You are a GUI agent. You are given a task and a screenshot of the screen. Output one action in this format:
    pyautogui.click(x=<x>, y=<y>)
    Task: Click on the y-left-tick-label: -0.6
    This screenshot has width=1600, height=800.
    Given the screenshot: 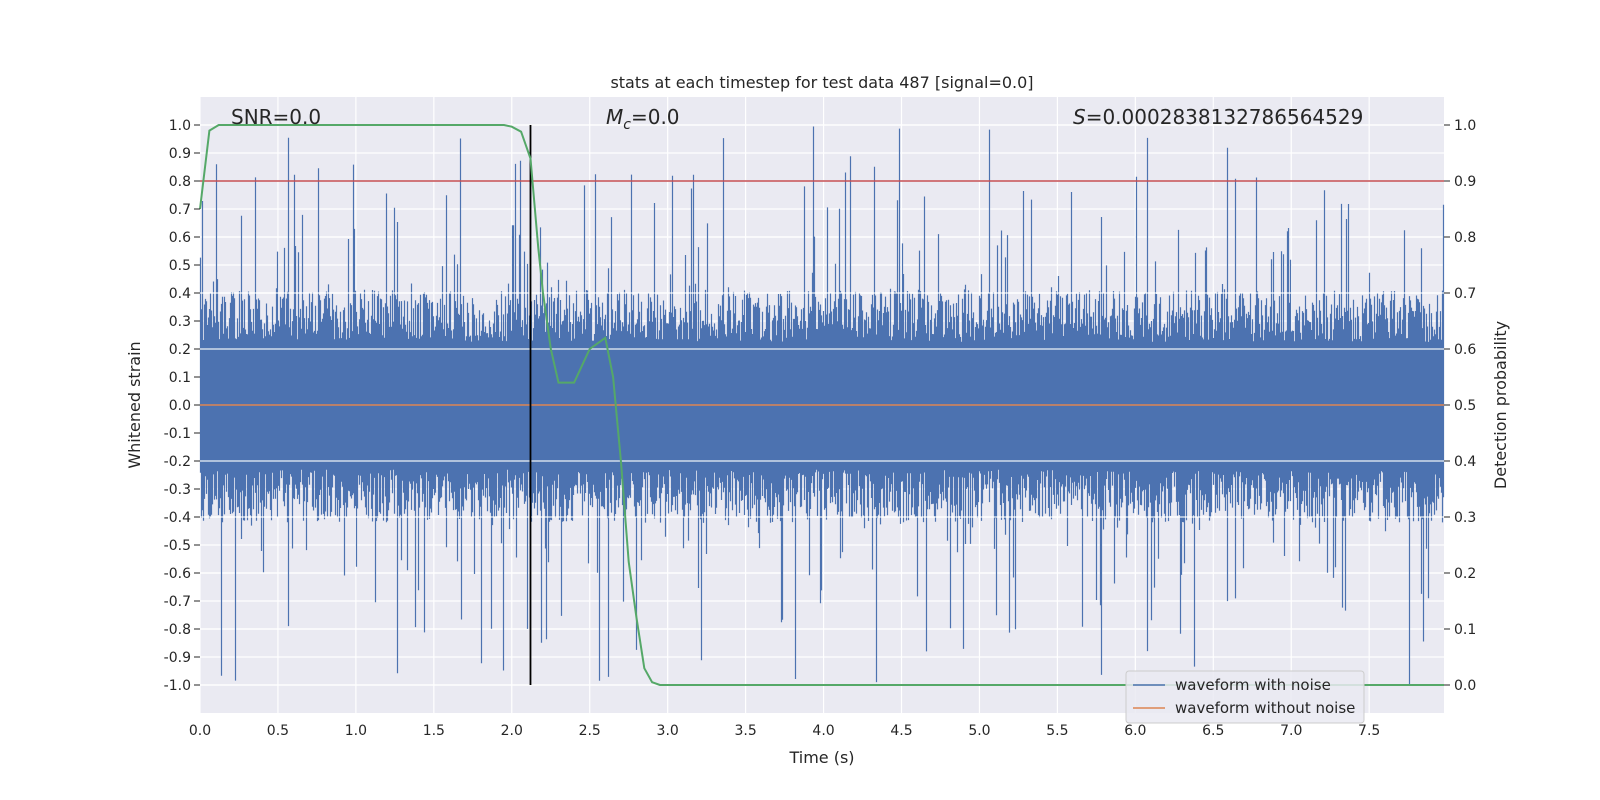 What is the action you would take?
    pyautogui.click(x=177, y=574)
    